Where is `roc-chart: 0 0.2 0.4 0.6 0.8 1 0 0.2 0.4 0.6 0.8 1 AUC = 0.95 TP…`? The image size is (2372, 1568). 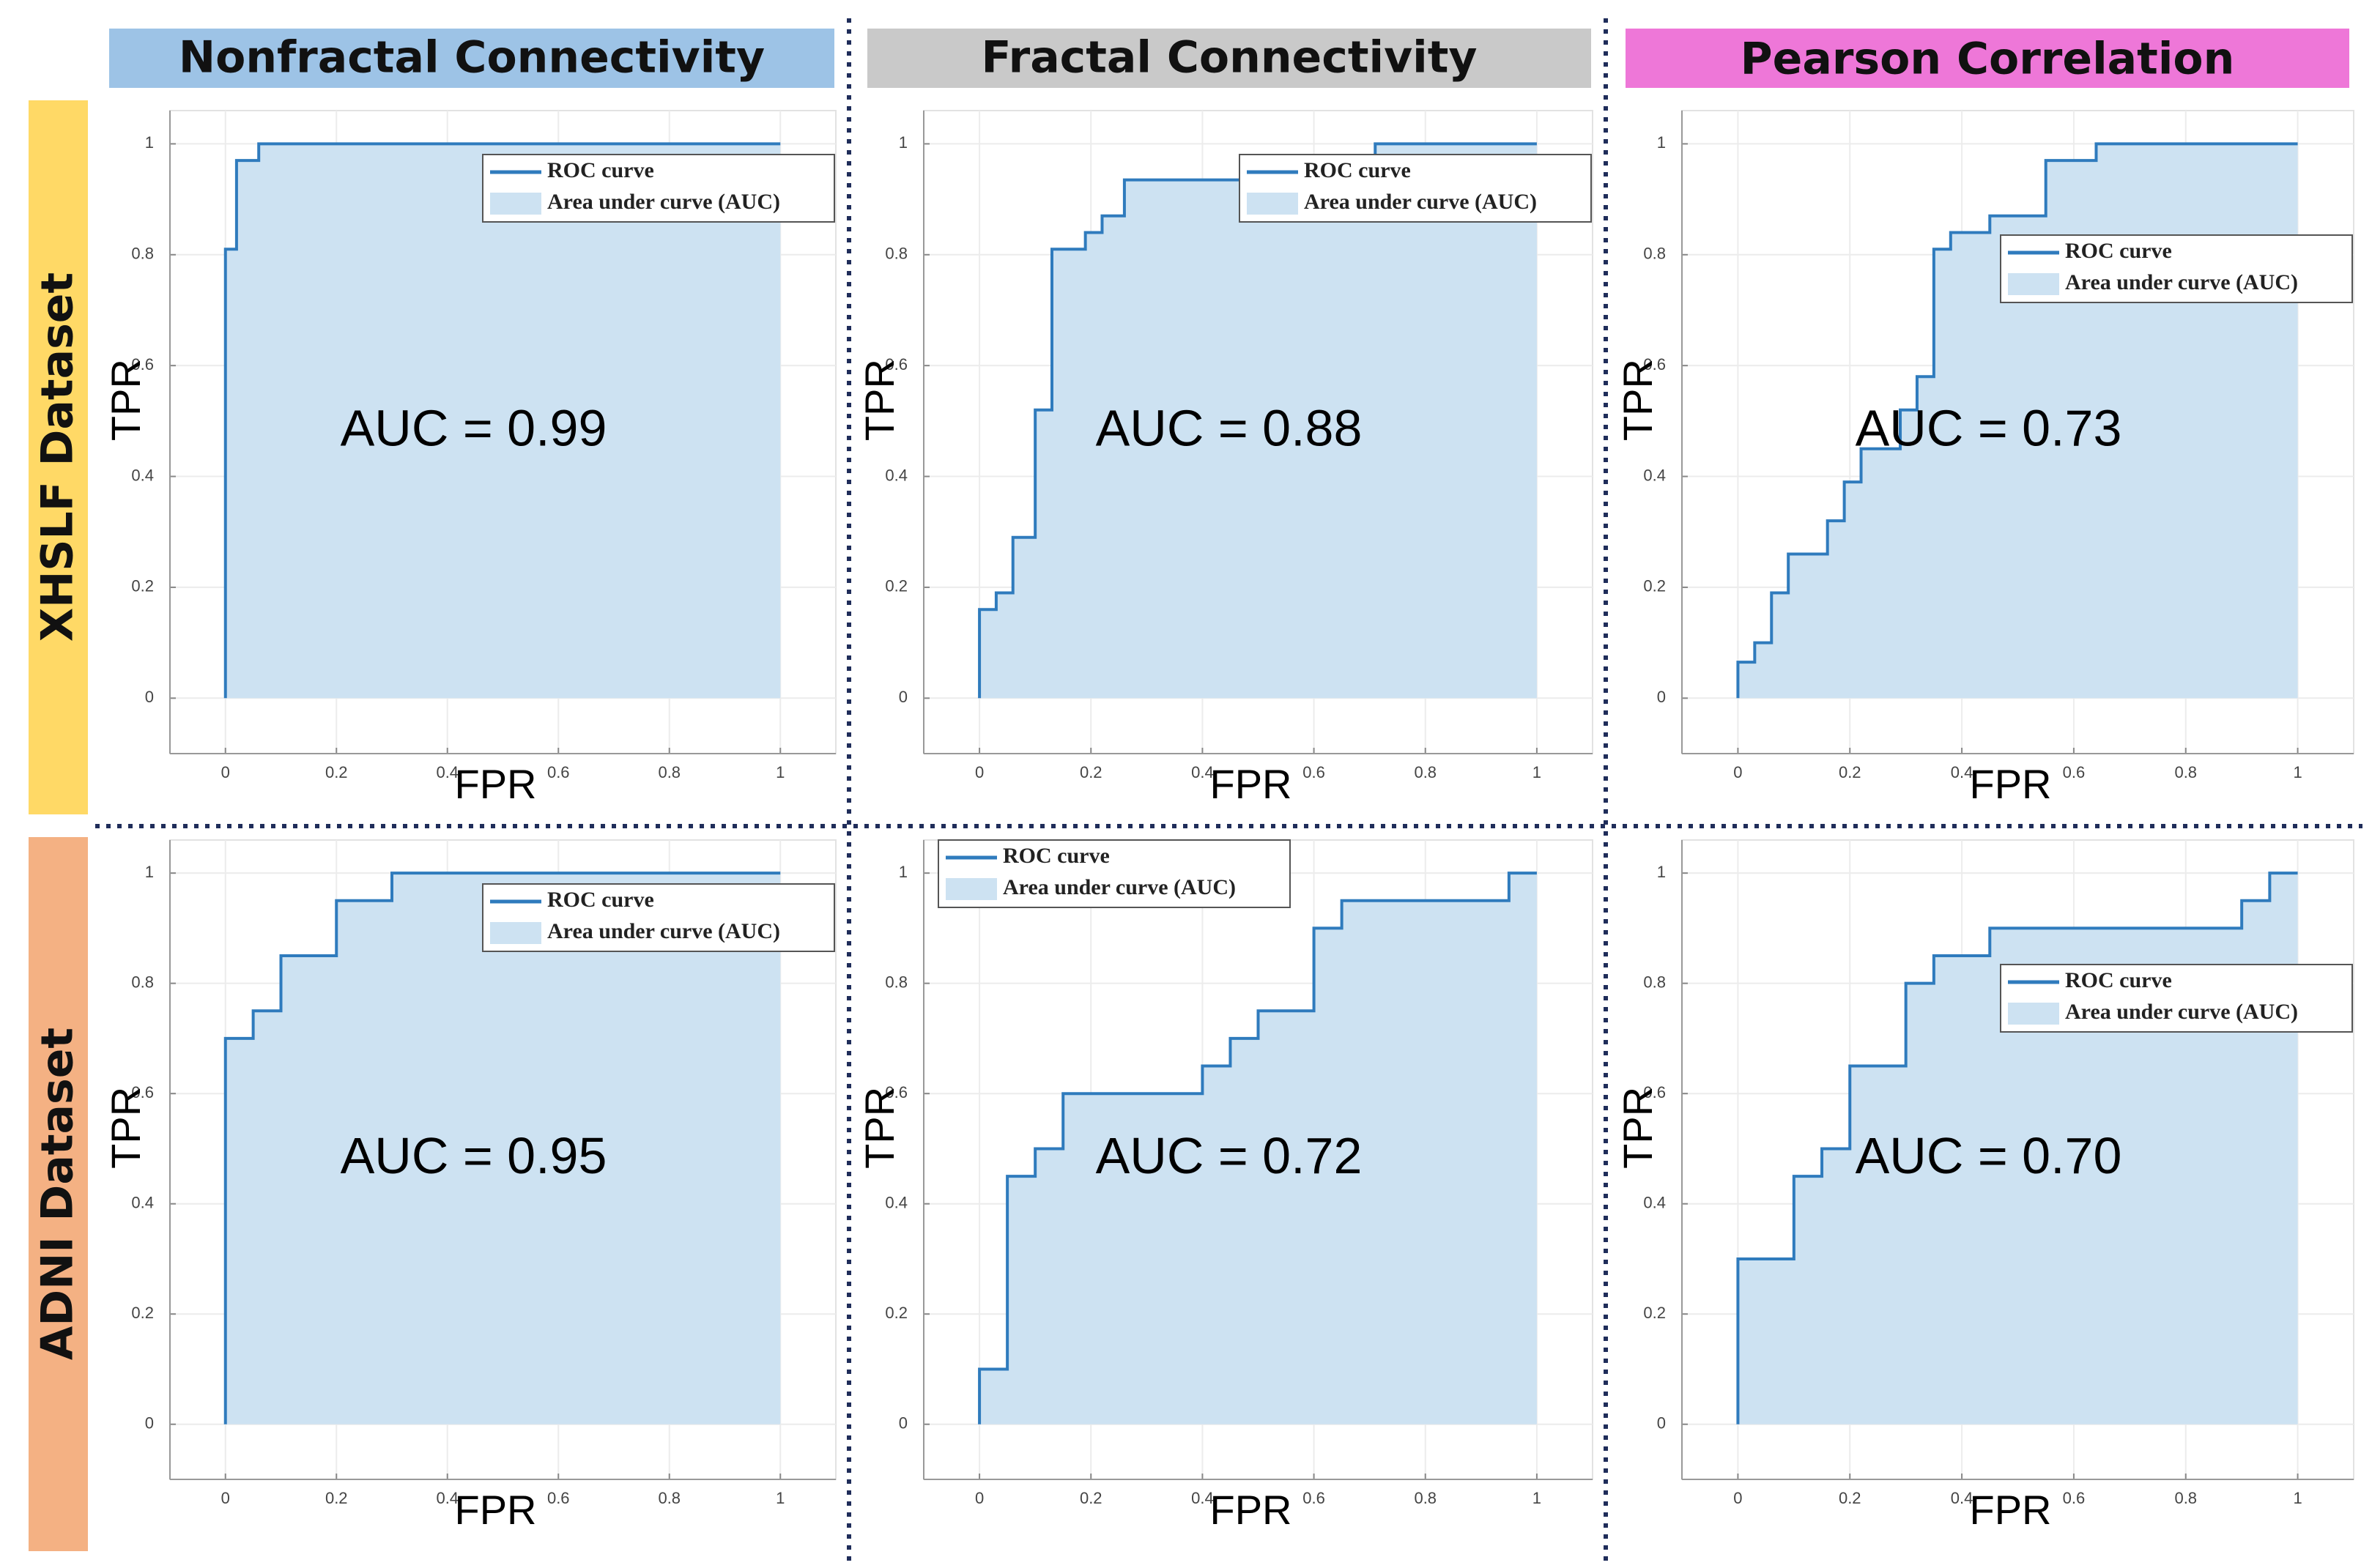 roc-chart: 0 0.2 0.4 0.6 0.8 1 0 0.2 0.4 0.6 0.8 1 AUC = 0.95 TP… is located at coordinates (470, 1186).